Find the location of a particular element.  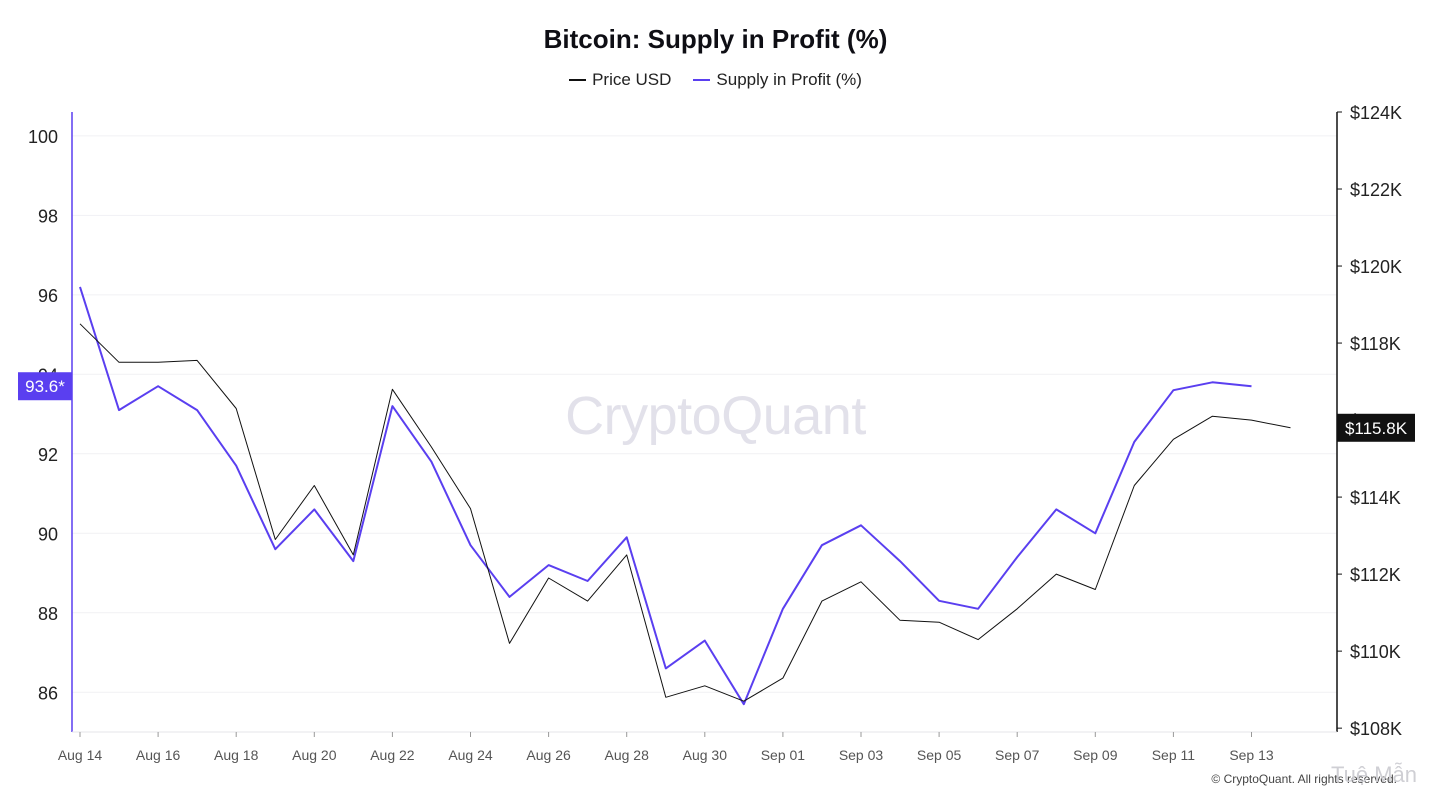

x-tick-label: Sep 03 is located at coordinates (861, 755).